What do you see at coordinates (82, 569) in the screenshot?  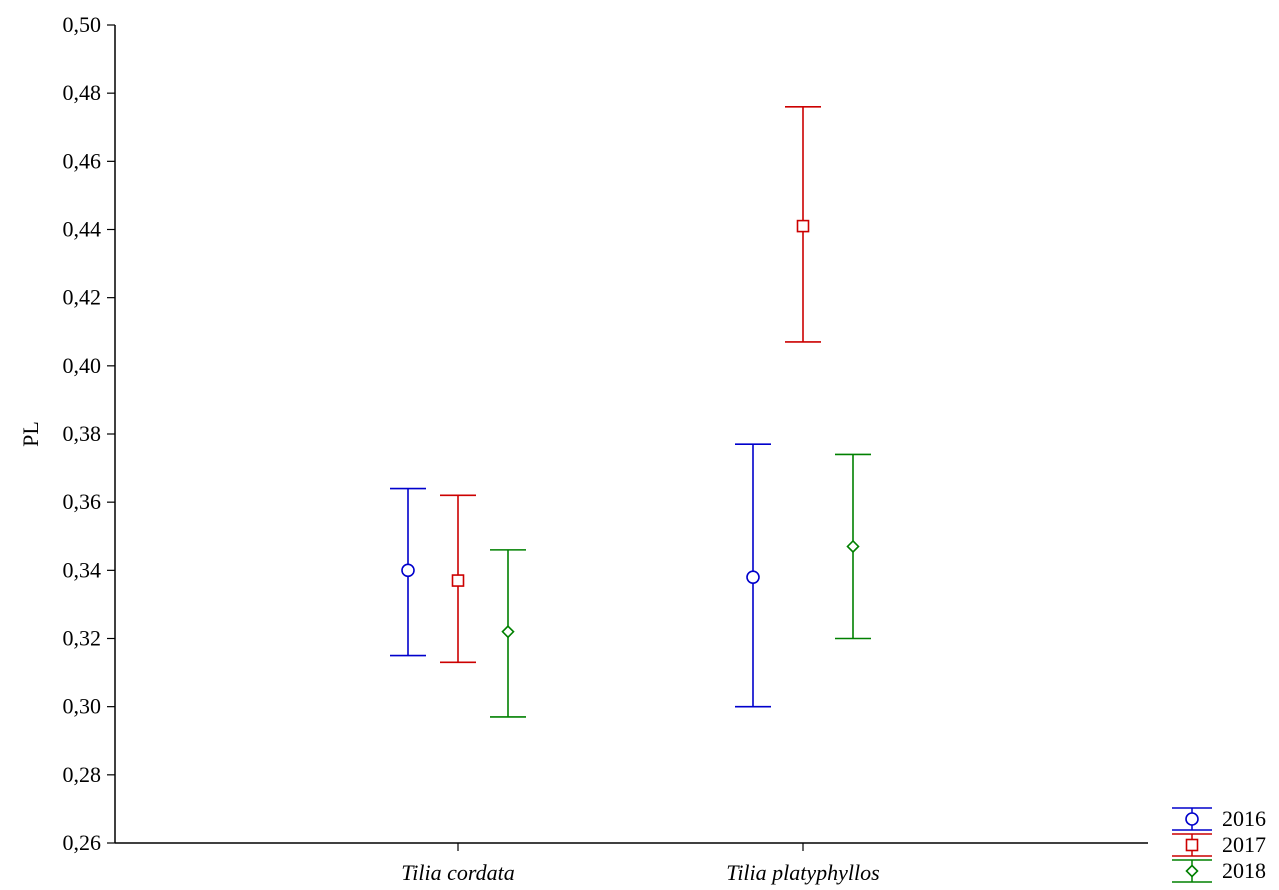 I see `y-tick-label: 0,34` at bounding box center [82, 569].